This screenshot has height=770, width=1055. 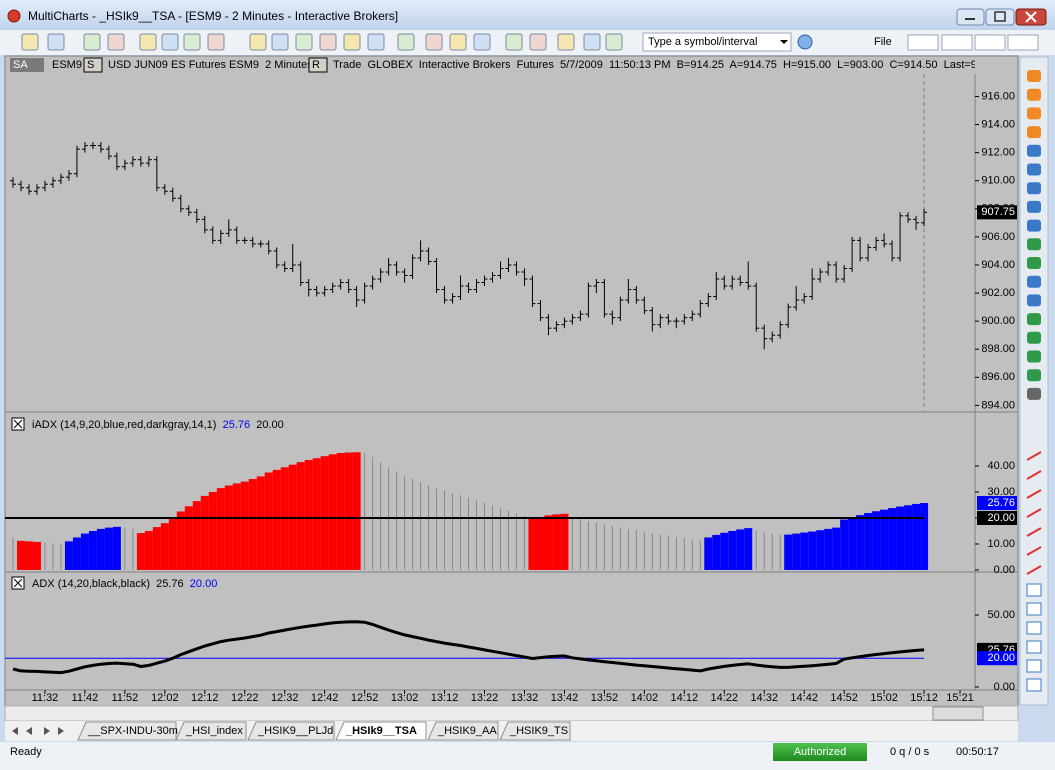 I want to click on x-tick-label: 14:02, so click(x=645, y=698).